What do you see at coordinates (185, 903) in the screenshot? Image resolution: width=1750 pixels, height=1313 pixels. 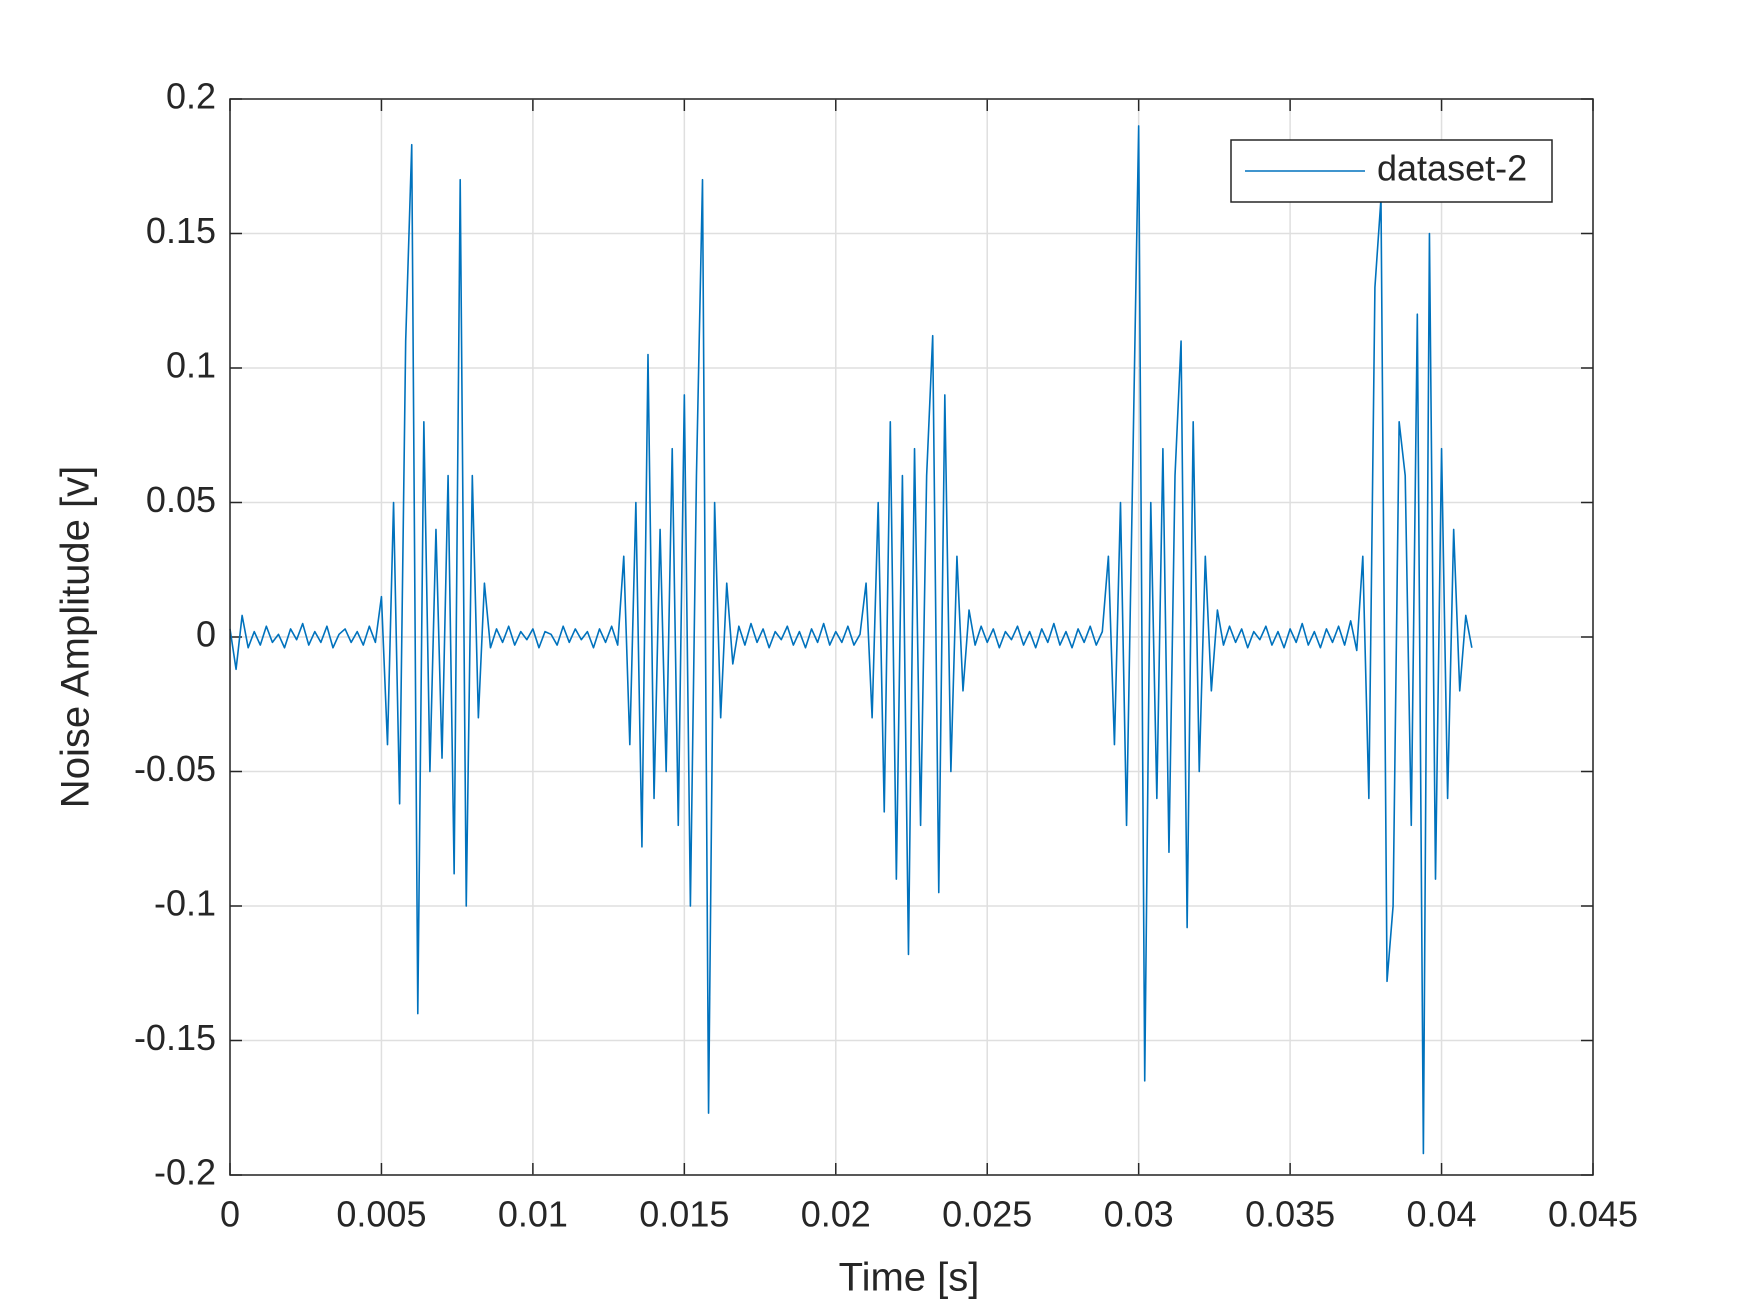 I see `y-tick-label: -0.1` at bounding box center [185, 903].